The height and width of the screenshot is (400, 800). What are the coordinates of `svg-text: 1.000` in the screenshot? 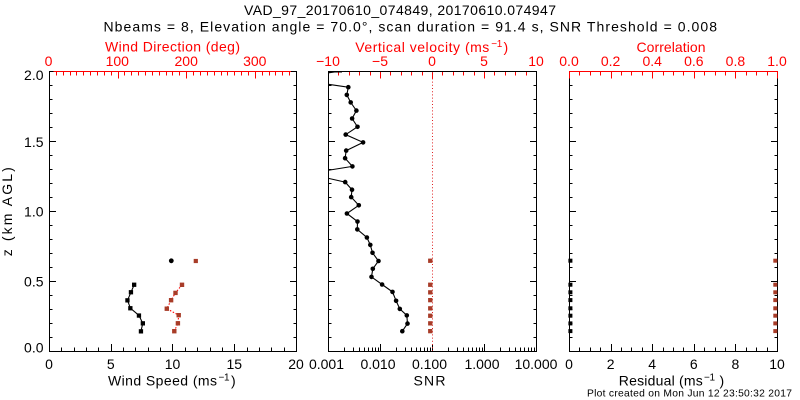 It's located at (481, 364).